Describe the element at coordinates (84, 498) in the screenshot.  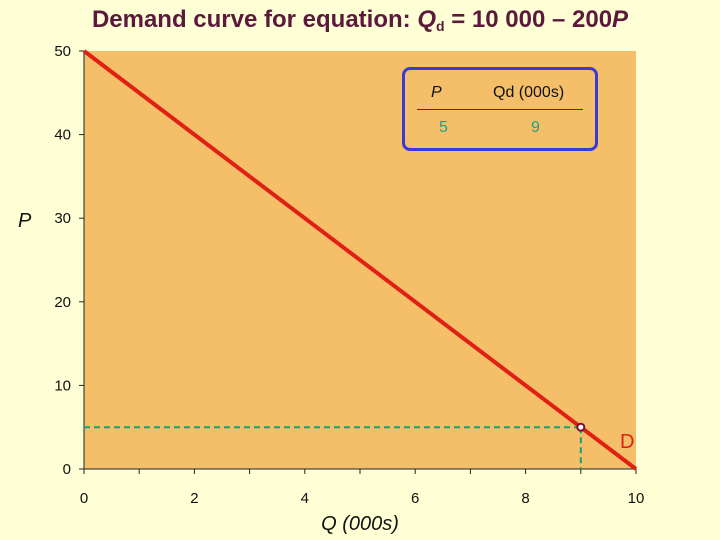
I see `x-tick-label: 0` at that location.